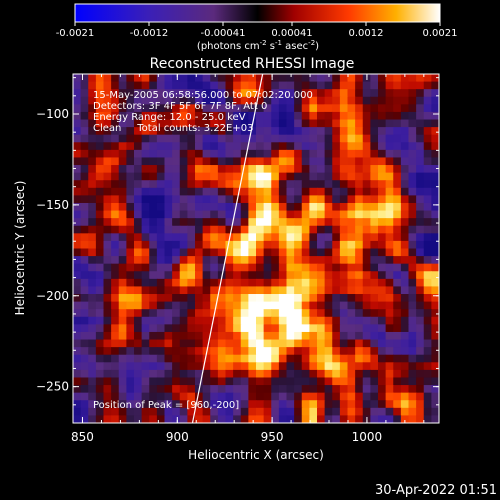 The width and height of the screenshot is (500, 500). I want to click on x-tick-label: 1000, so click(367, 437).